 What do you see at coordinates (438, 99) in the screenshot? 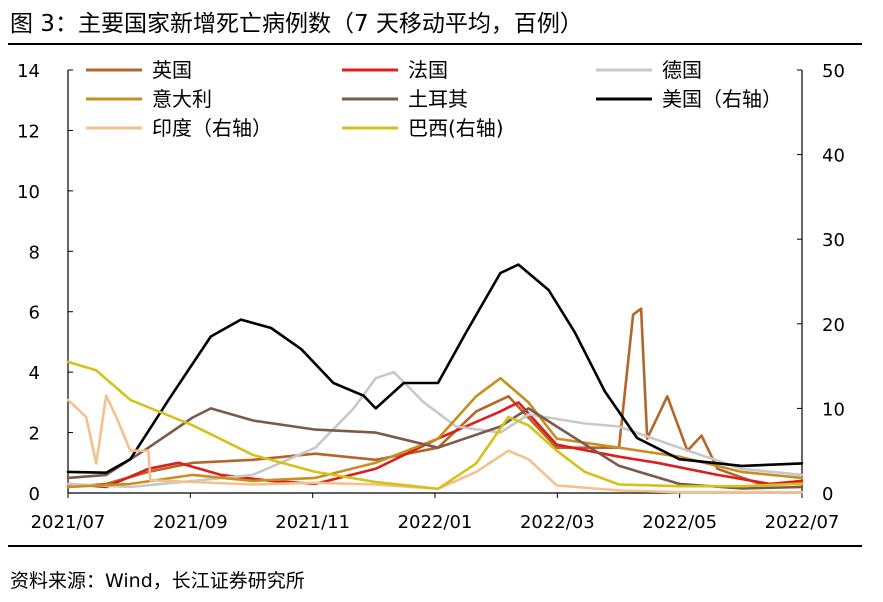
I see `legend-label-4: 土耳其` at bounding box center [438, 99].